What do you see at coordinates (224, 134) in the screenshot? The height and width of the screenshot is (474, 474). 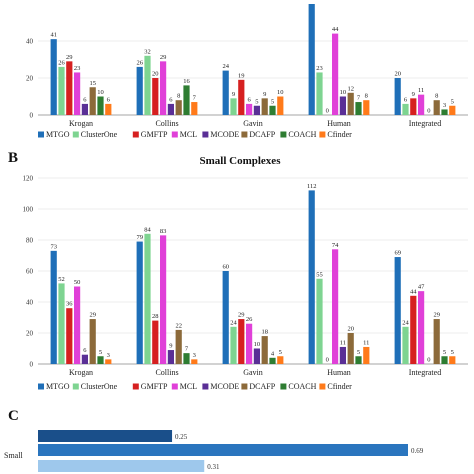 I see `legend-label-mcode: MCODE` at bounding box center [224, 134].